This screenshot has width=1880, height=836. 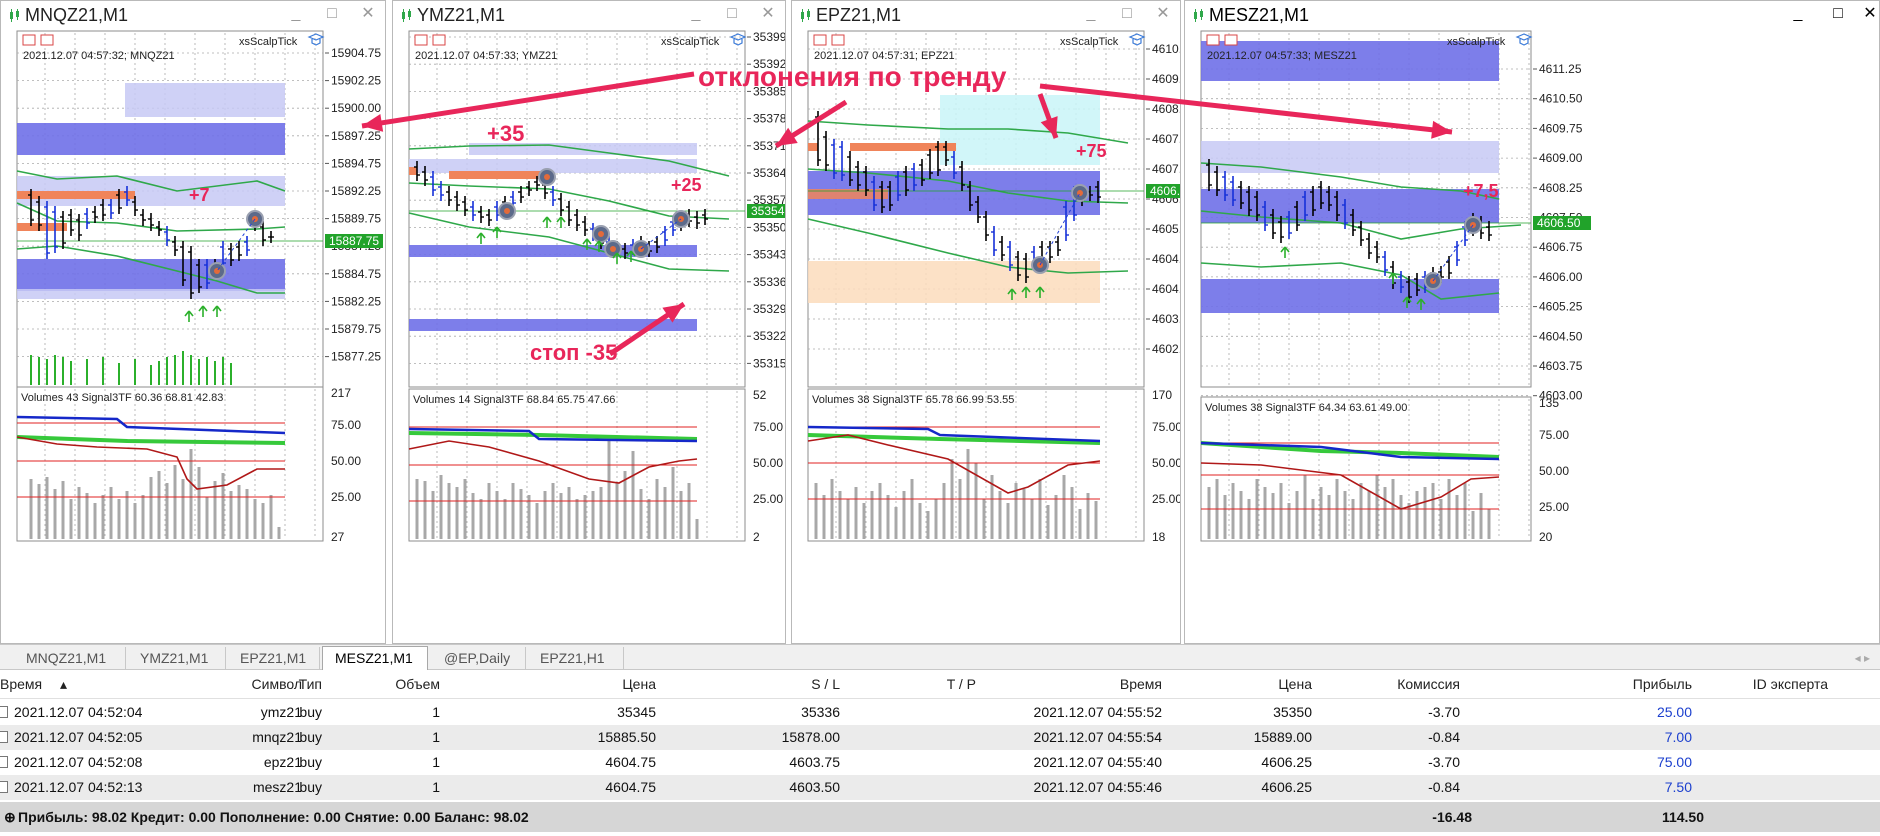 What do you see at coordinates (1282, 737) in the screenshot?
I see `cell-close-price: 15889.00` at bounding box center [1282, 737].